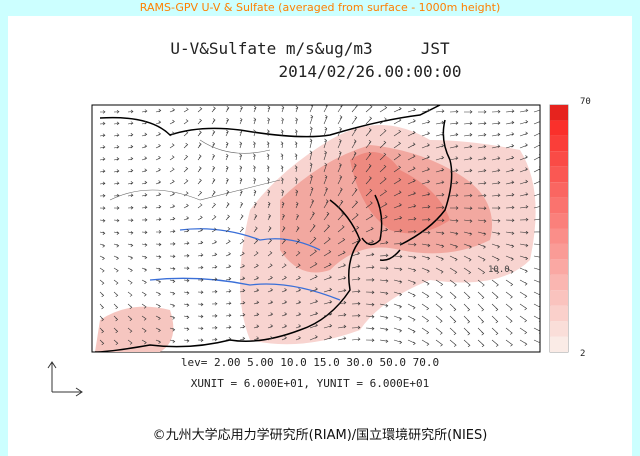  What do you see at coordinates (369, 71) in the screenshot?
I see `plot-time: 2014/02/26.00:00:00` at bounding box center [369, 71].